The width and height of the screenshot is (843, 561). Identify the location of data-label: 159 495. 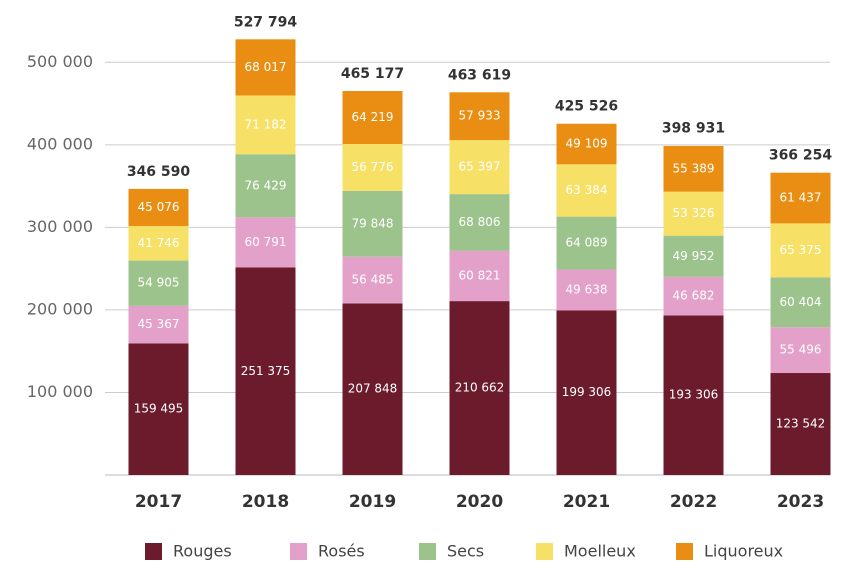
(159, 409).